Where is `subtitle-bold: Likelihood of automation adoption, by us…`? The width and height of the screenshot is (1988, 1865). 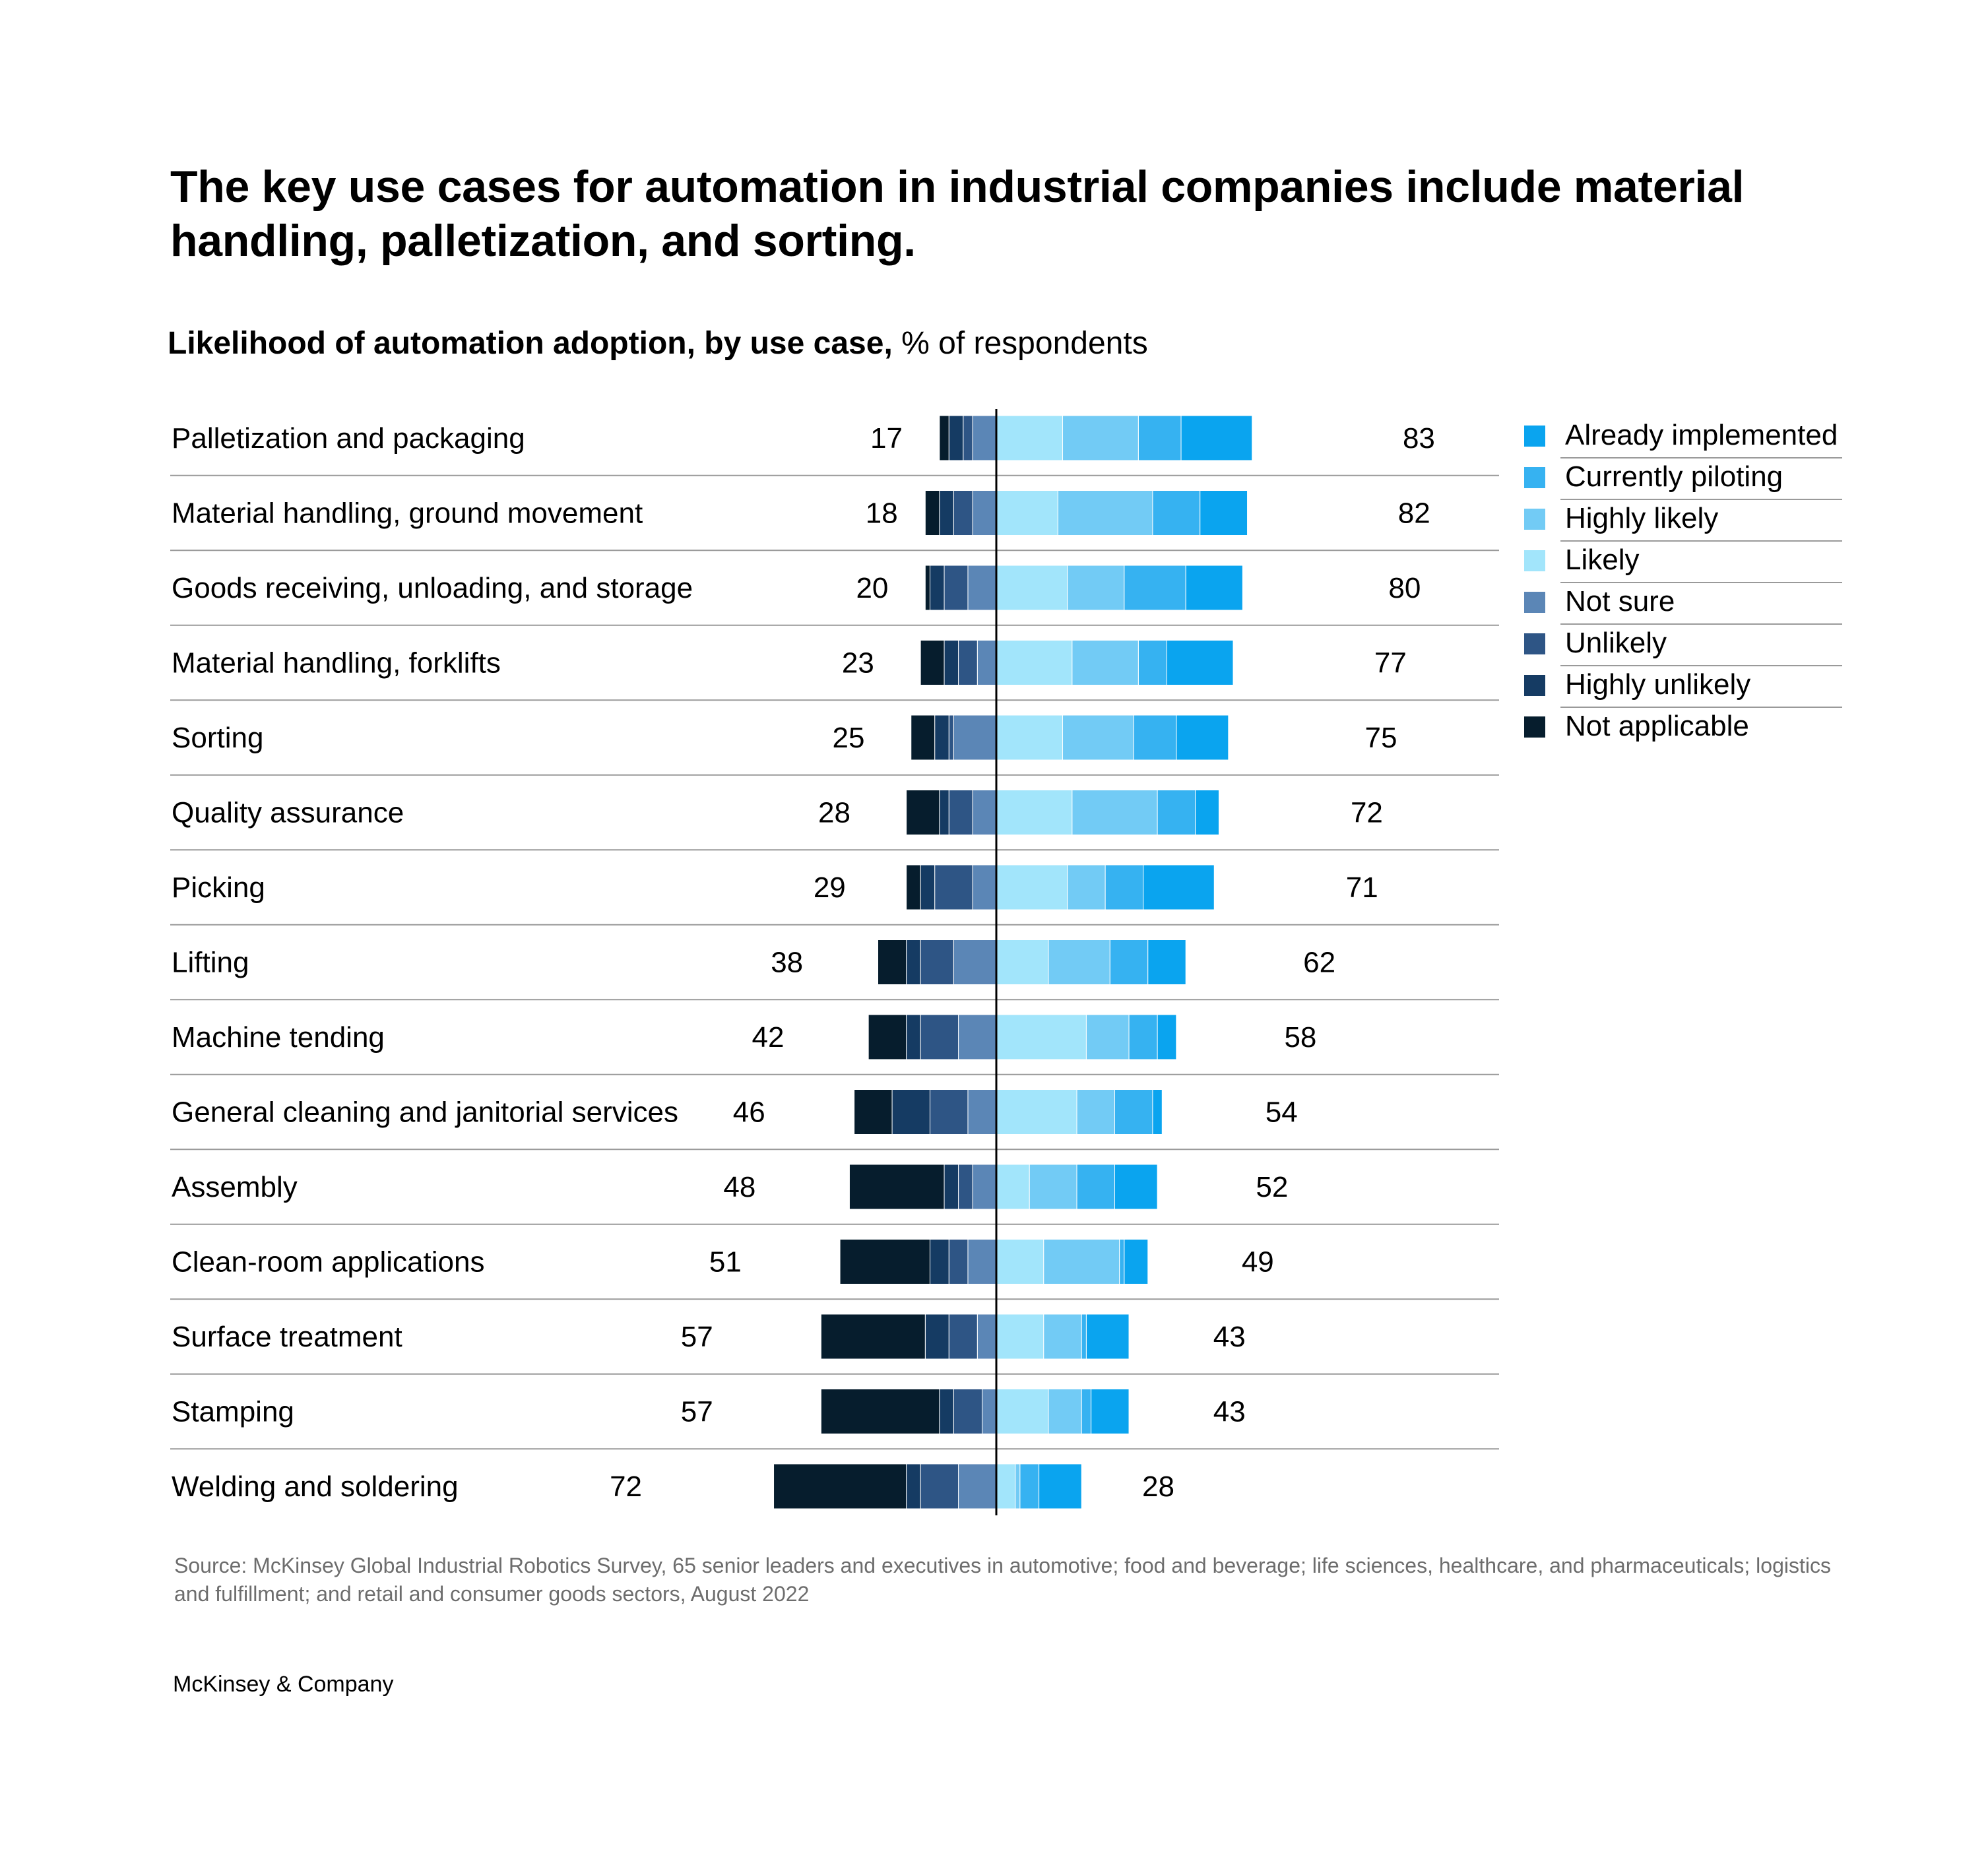 subtitle-bold: Likelihood of automation adoption, by us… is located at coordinates (530, 344).